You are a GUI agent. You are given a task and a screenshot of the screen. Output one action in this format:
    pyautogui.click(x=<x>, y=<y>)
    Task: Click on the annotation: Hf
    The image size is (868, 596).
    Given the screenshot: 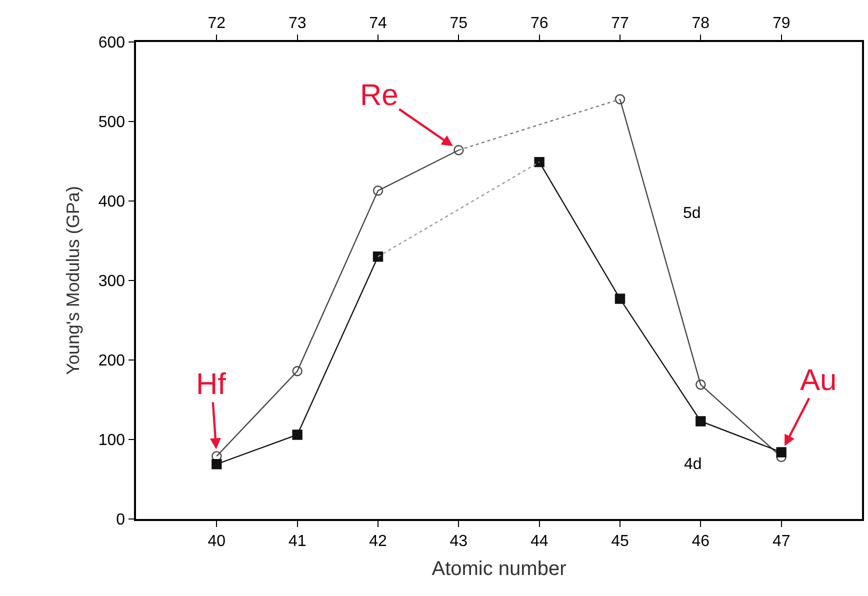 What is the action you would take?
    pyautogui.click(x=211, y=384)
    